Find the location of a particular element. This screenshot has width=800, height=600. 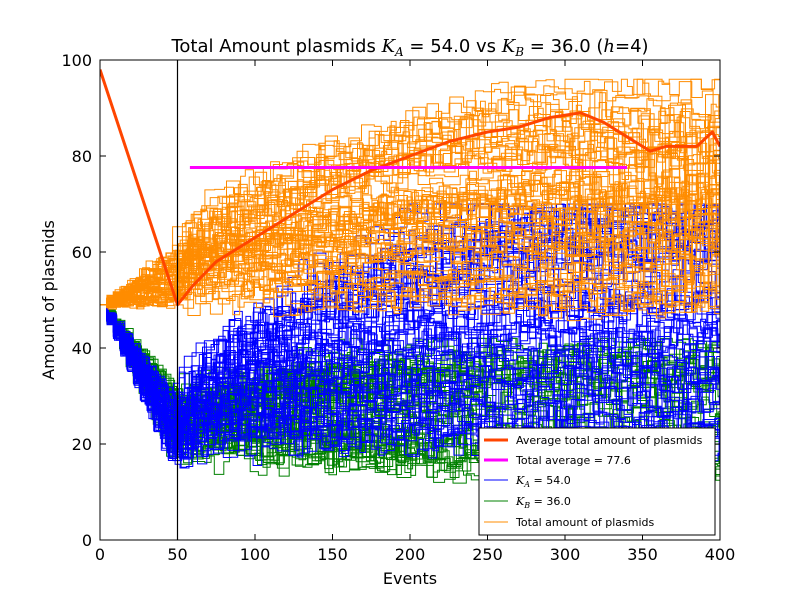

x-tick-label-3: 150 is located at coordinates (332, 554).